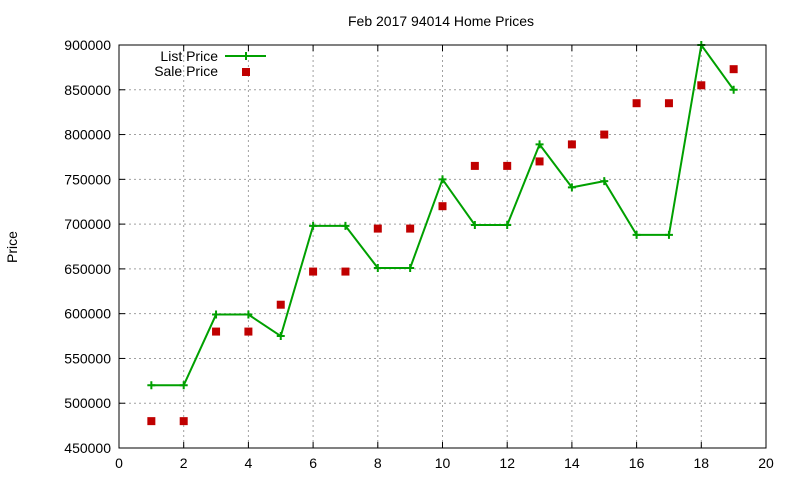 The width and height of the screenshot is (800, 485). What do you see at coordinates (441, 21) in the screenshot?
I see `chart-title: Feb 2017 94014 Home Prices` at bounding box center [441, 21].